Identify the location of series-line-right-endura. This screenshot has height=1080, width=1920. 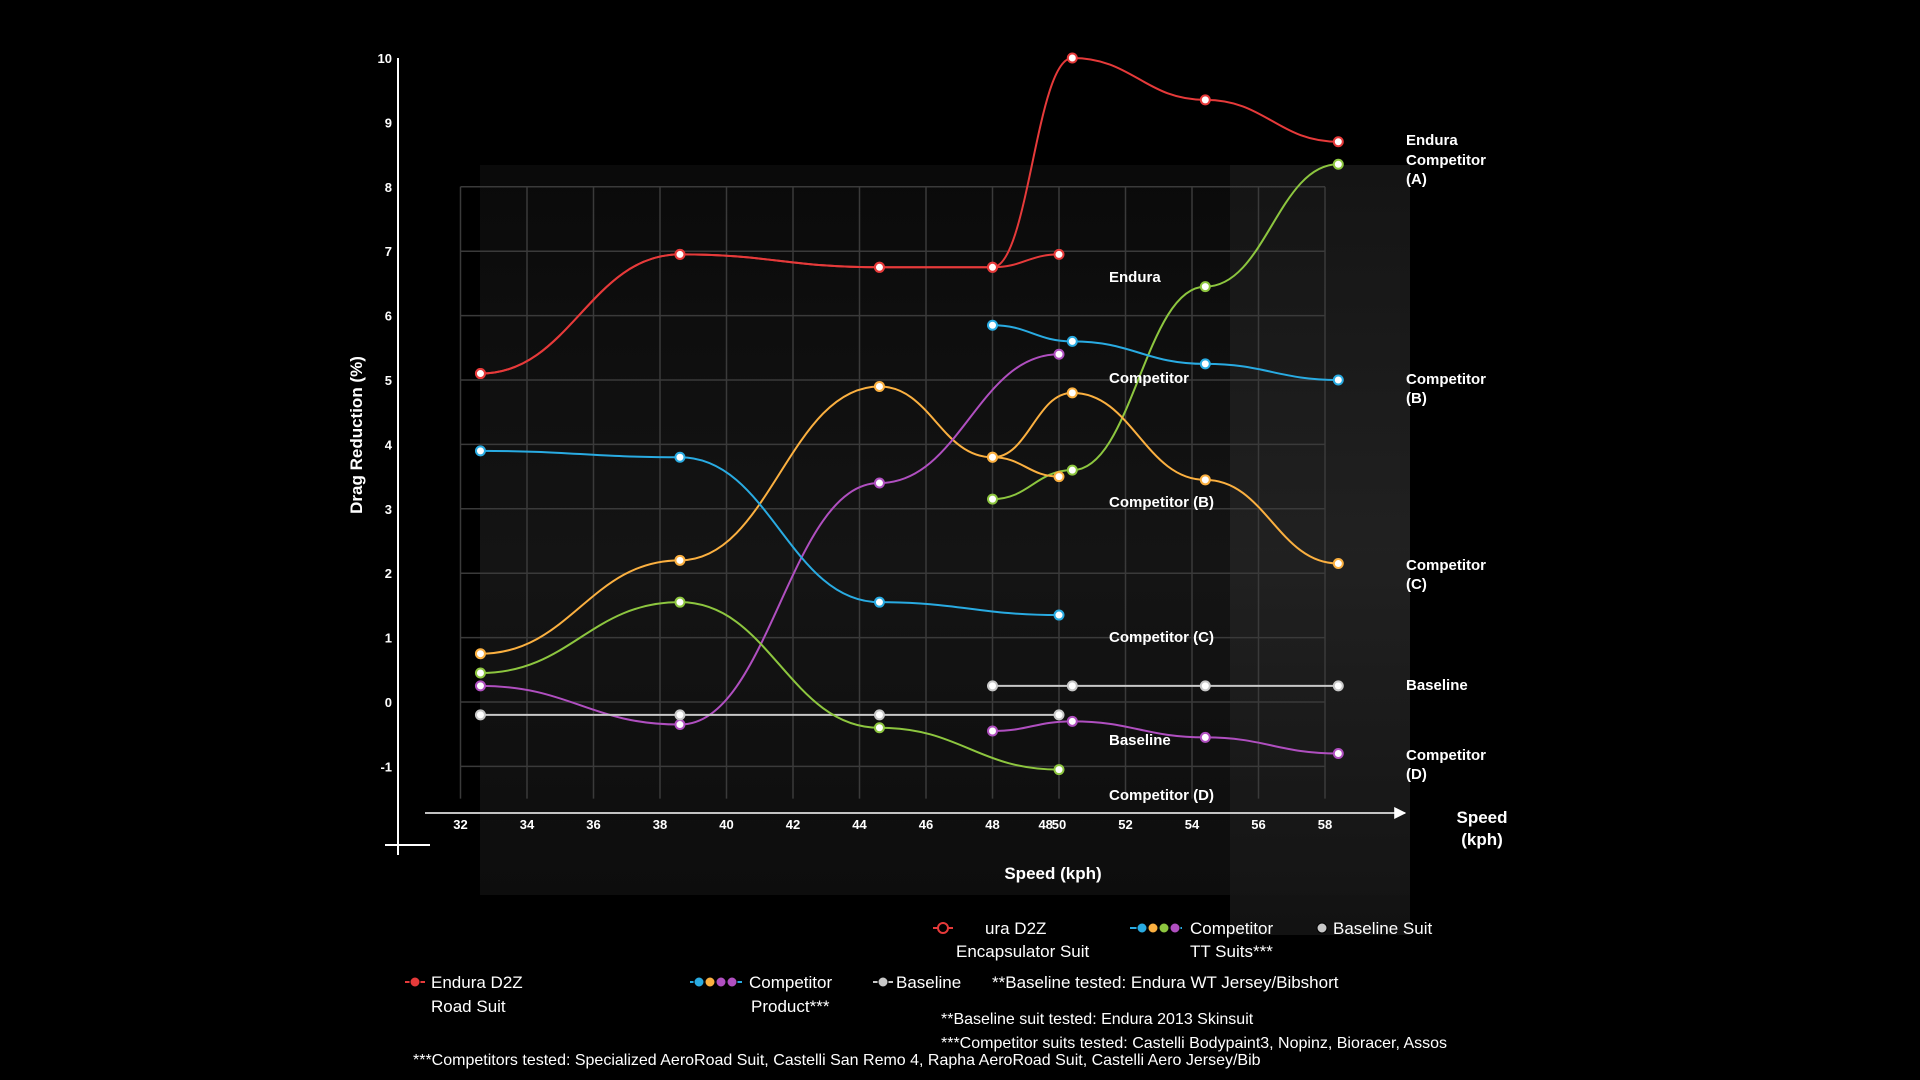
(909, 215).